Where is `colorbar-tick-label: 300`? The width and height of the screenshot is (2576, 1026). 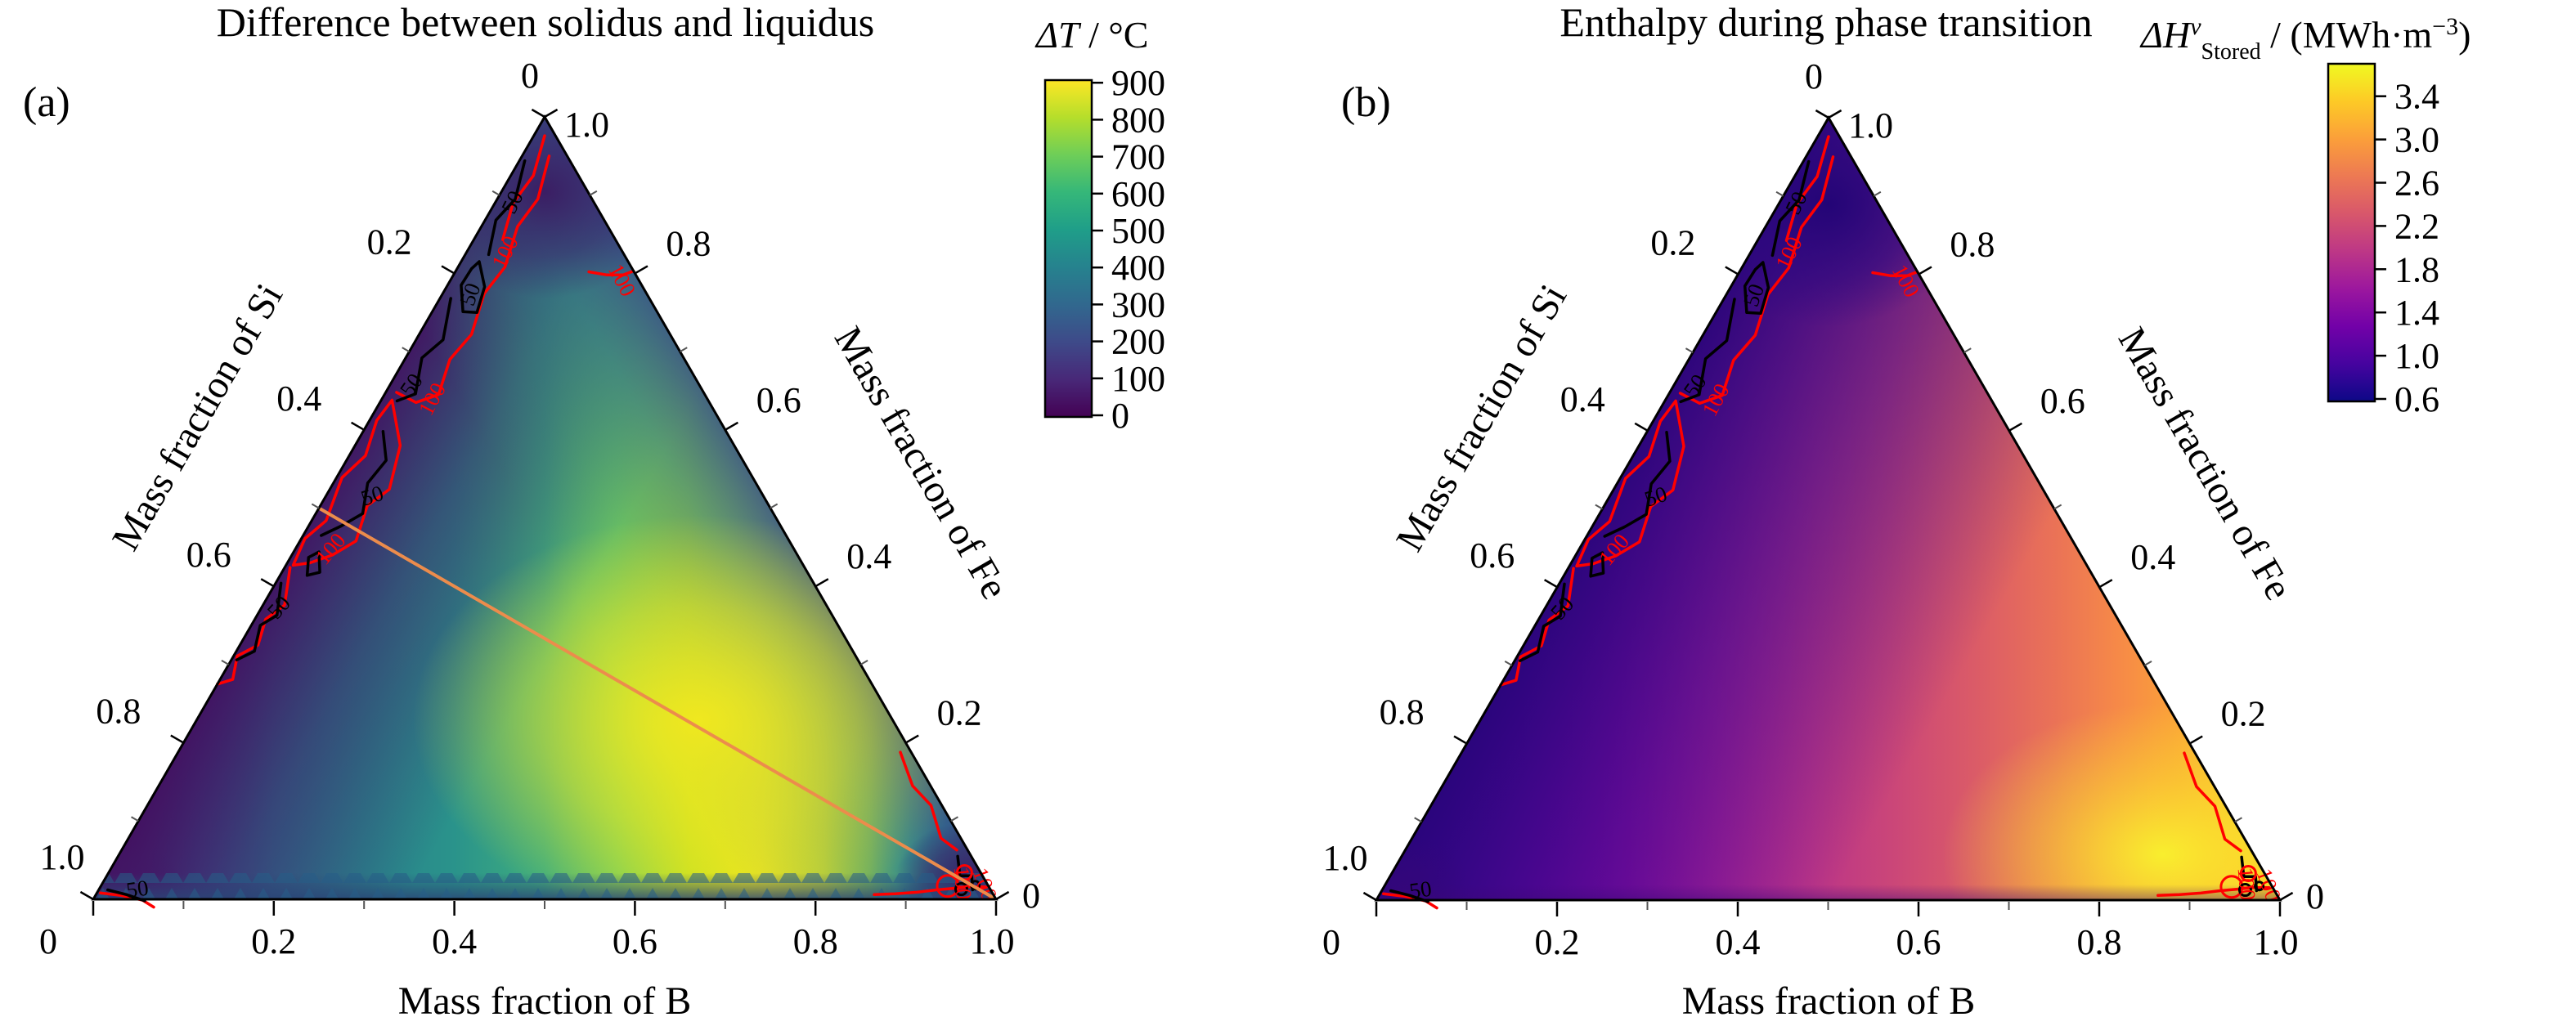
colorbar-tick-label: 300 is located at coordinates (1138, 305).